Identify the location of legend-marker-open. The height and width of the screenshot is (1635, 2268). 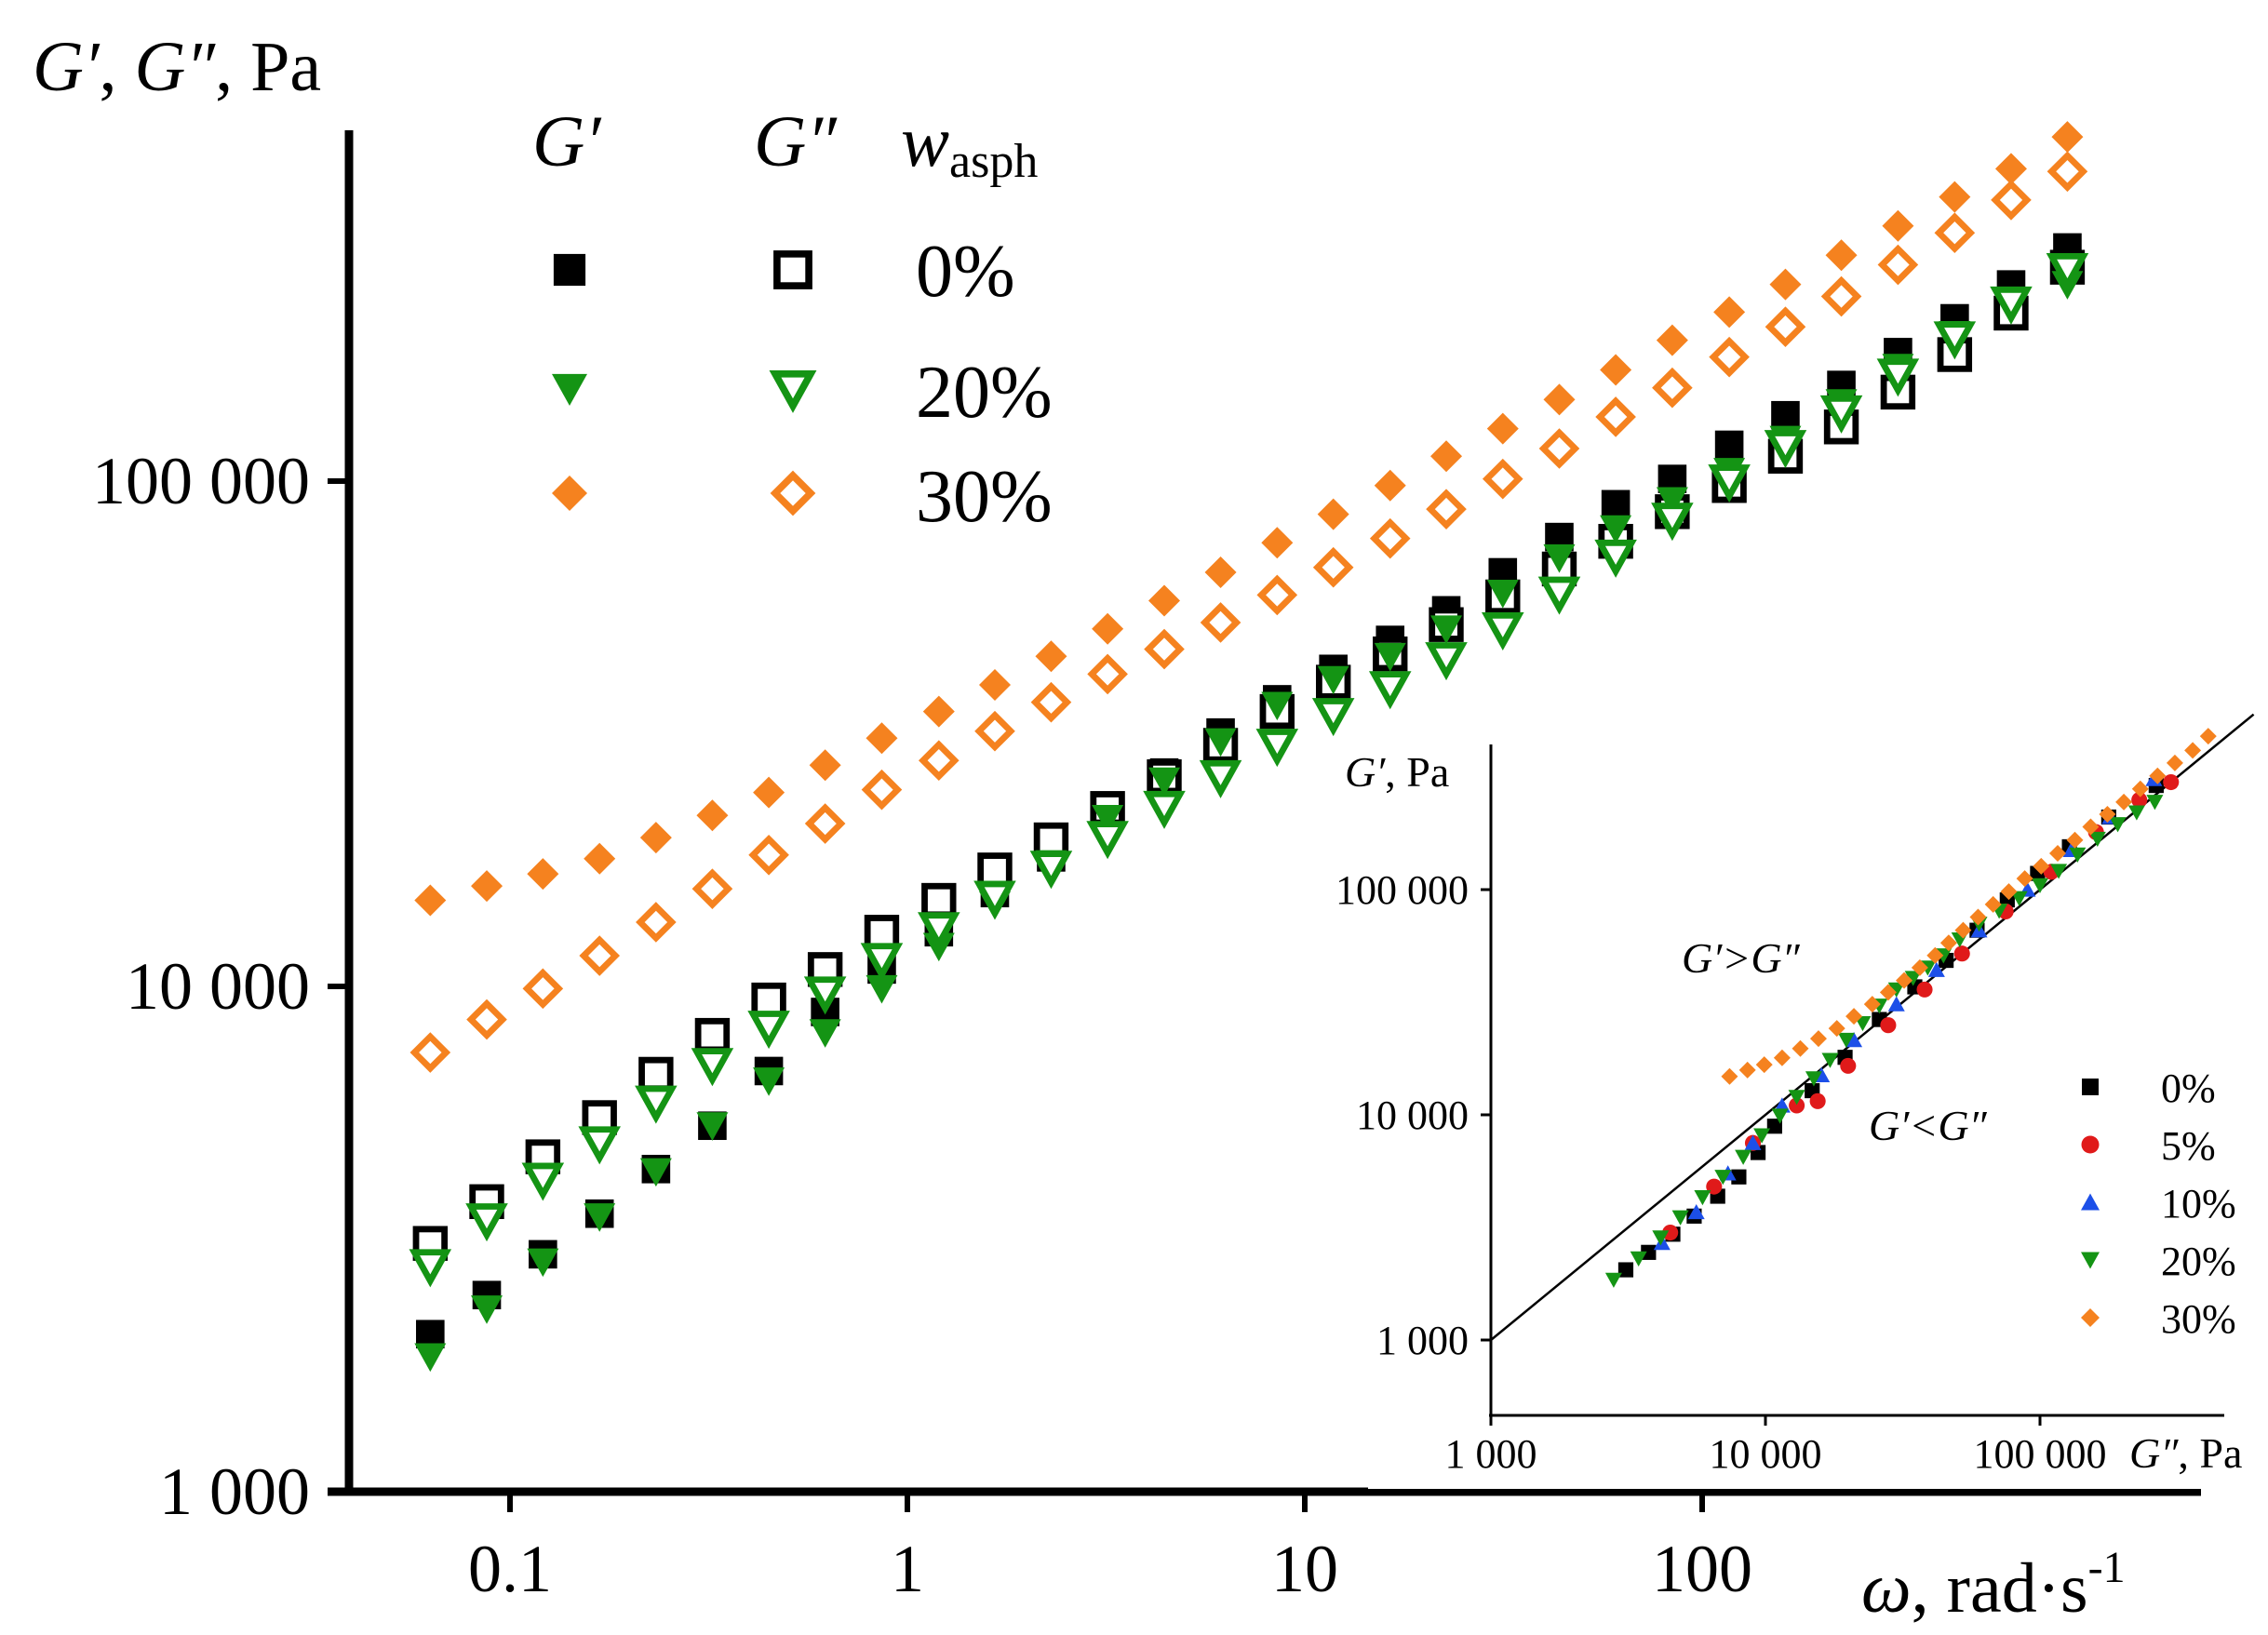
(792, 269).